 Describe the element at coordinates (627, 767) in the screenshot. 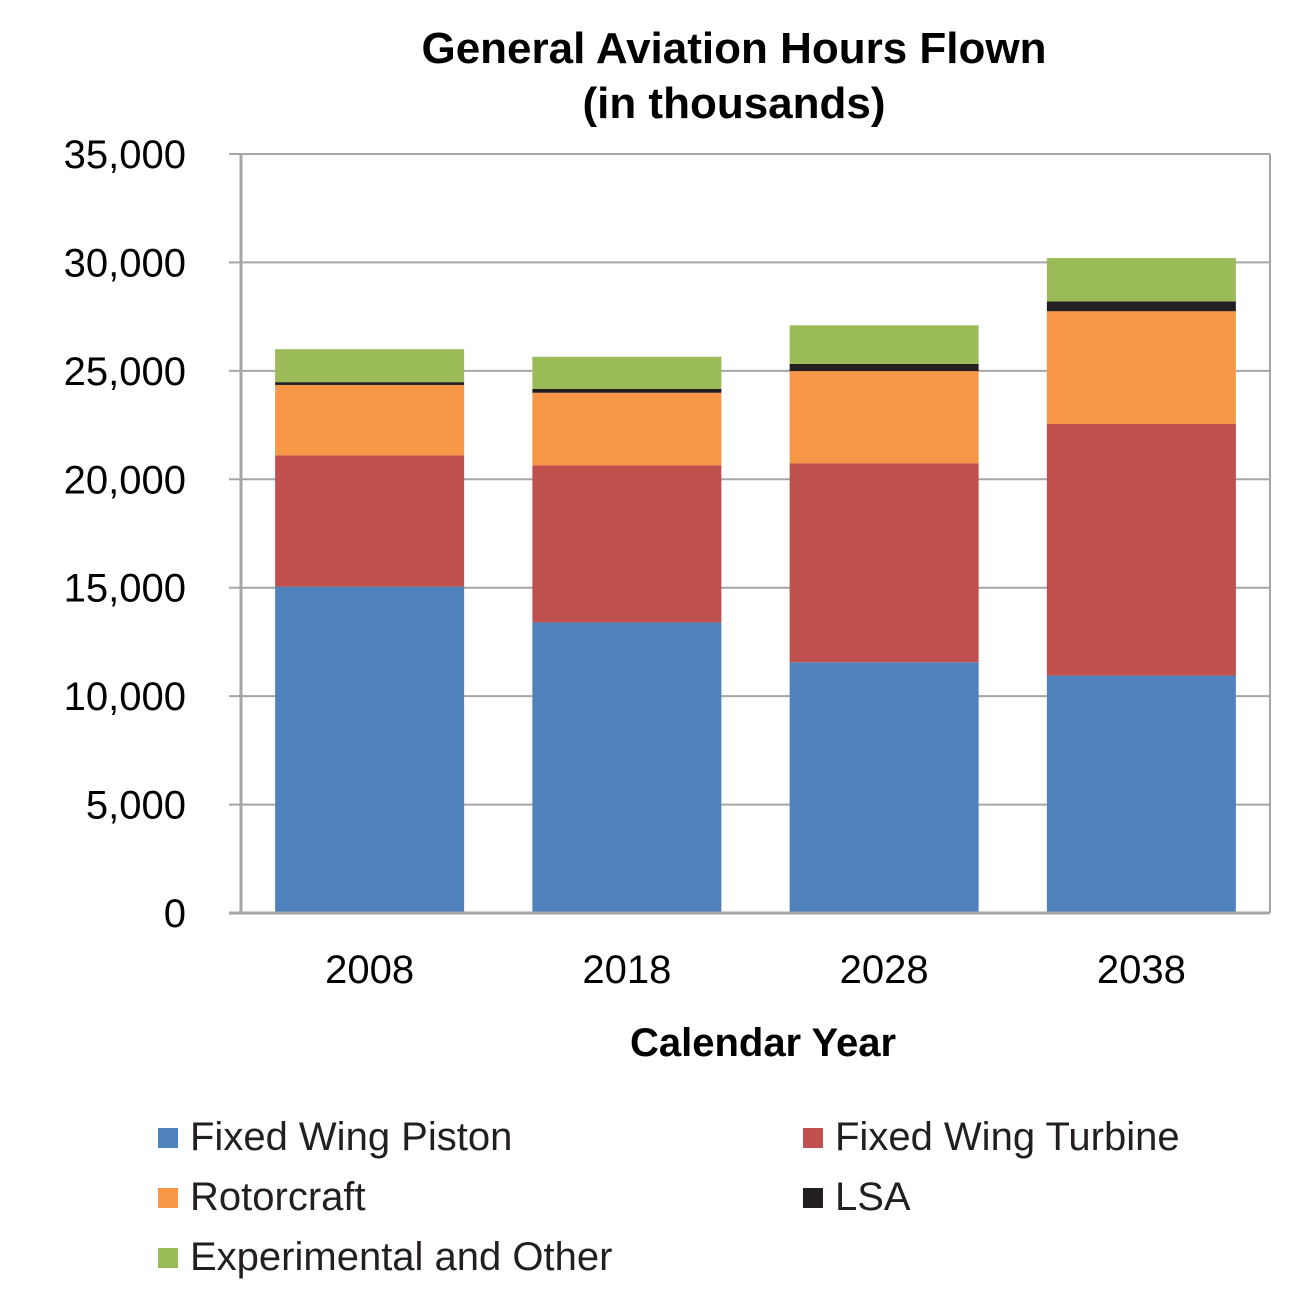

I see `bar-fixed-wing-piston-2018` at that location.